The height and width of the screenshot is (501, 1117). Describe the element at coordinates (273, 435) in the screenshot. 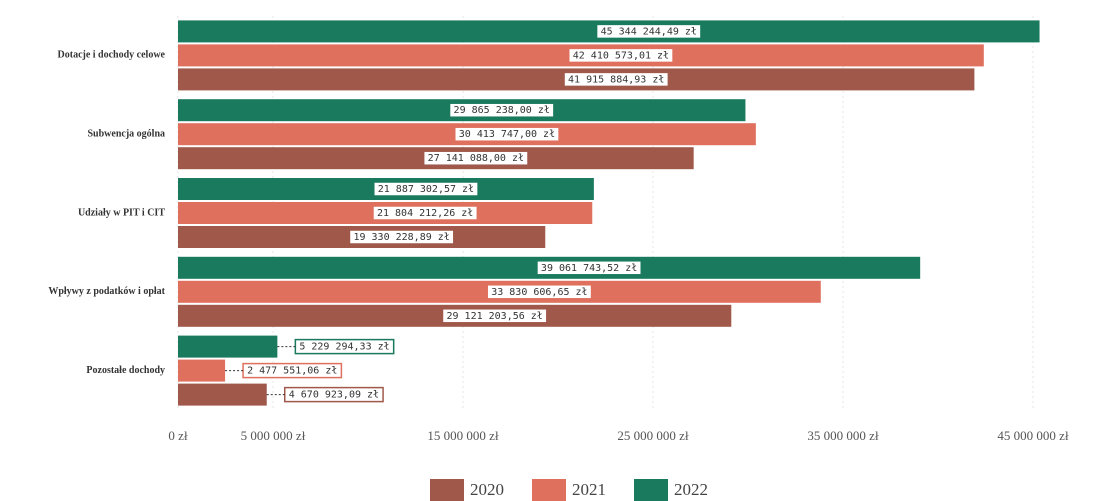

I see `x-tick-label: 5 000 000 zł` at that location.